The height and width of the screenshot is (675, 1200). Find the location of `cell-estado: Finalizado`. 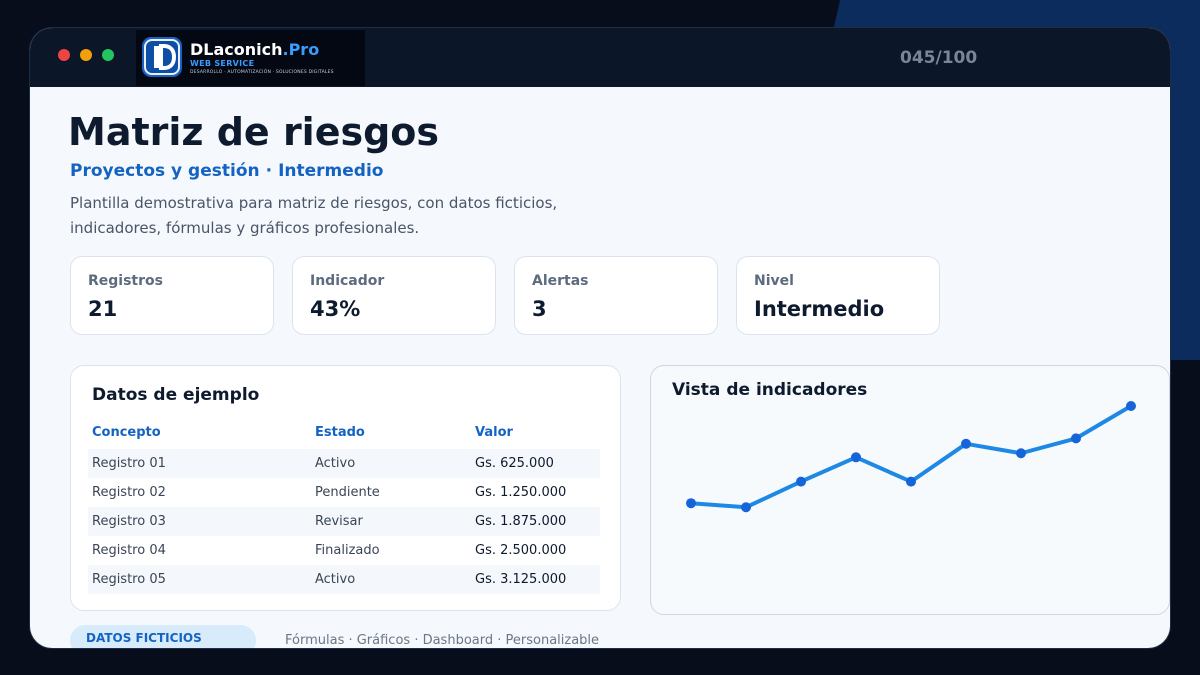

cell-estado: Finalizado is located at coordinates (347, 550).